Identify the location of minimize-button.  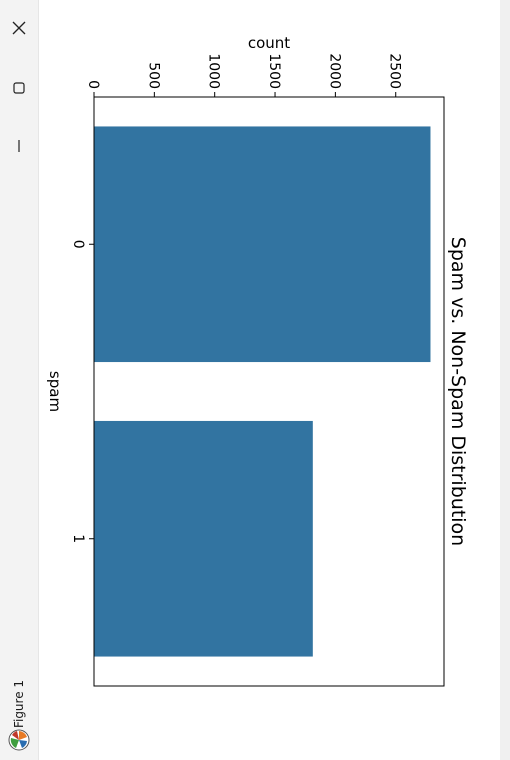
(19, 146).